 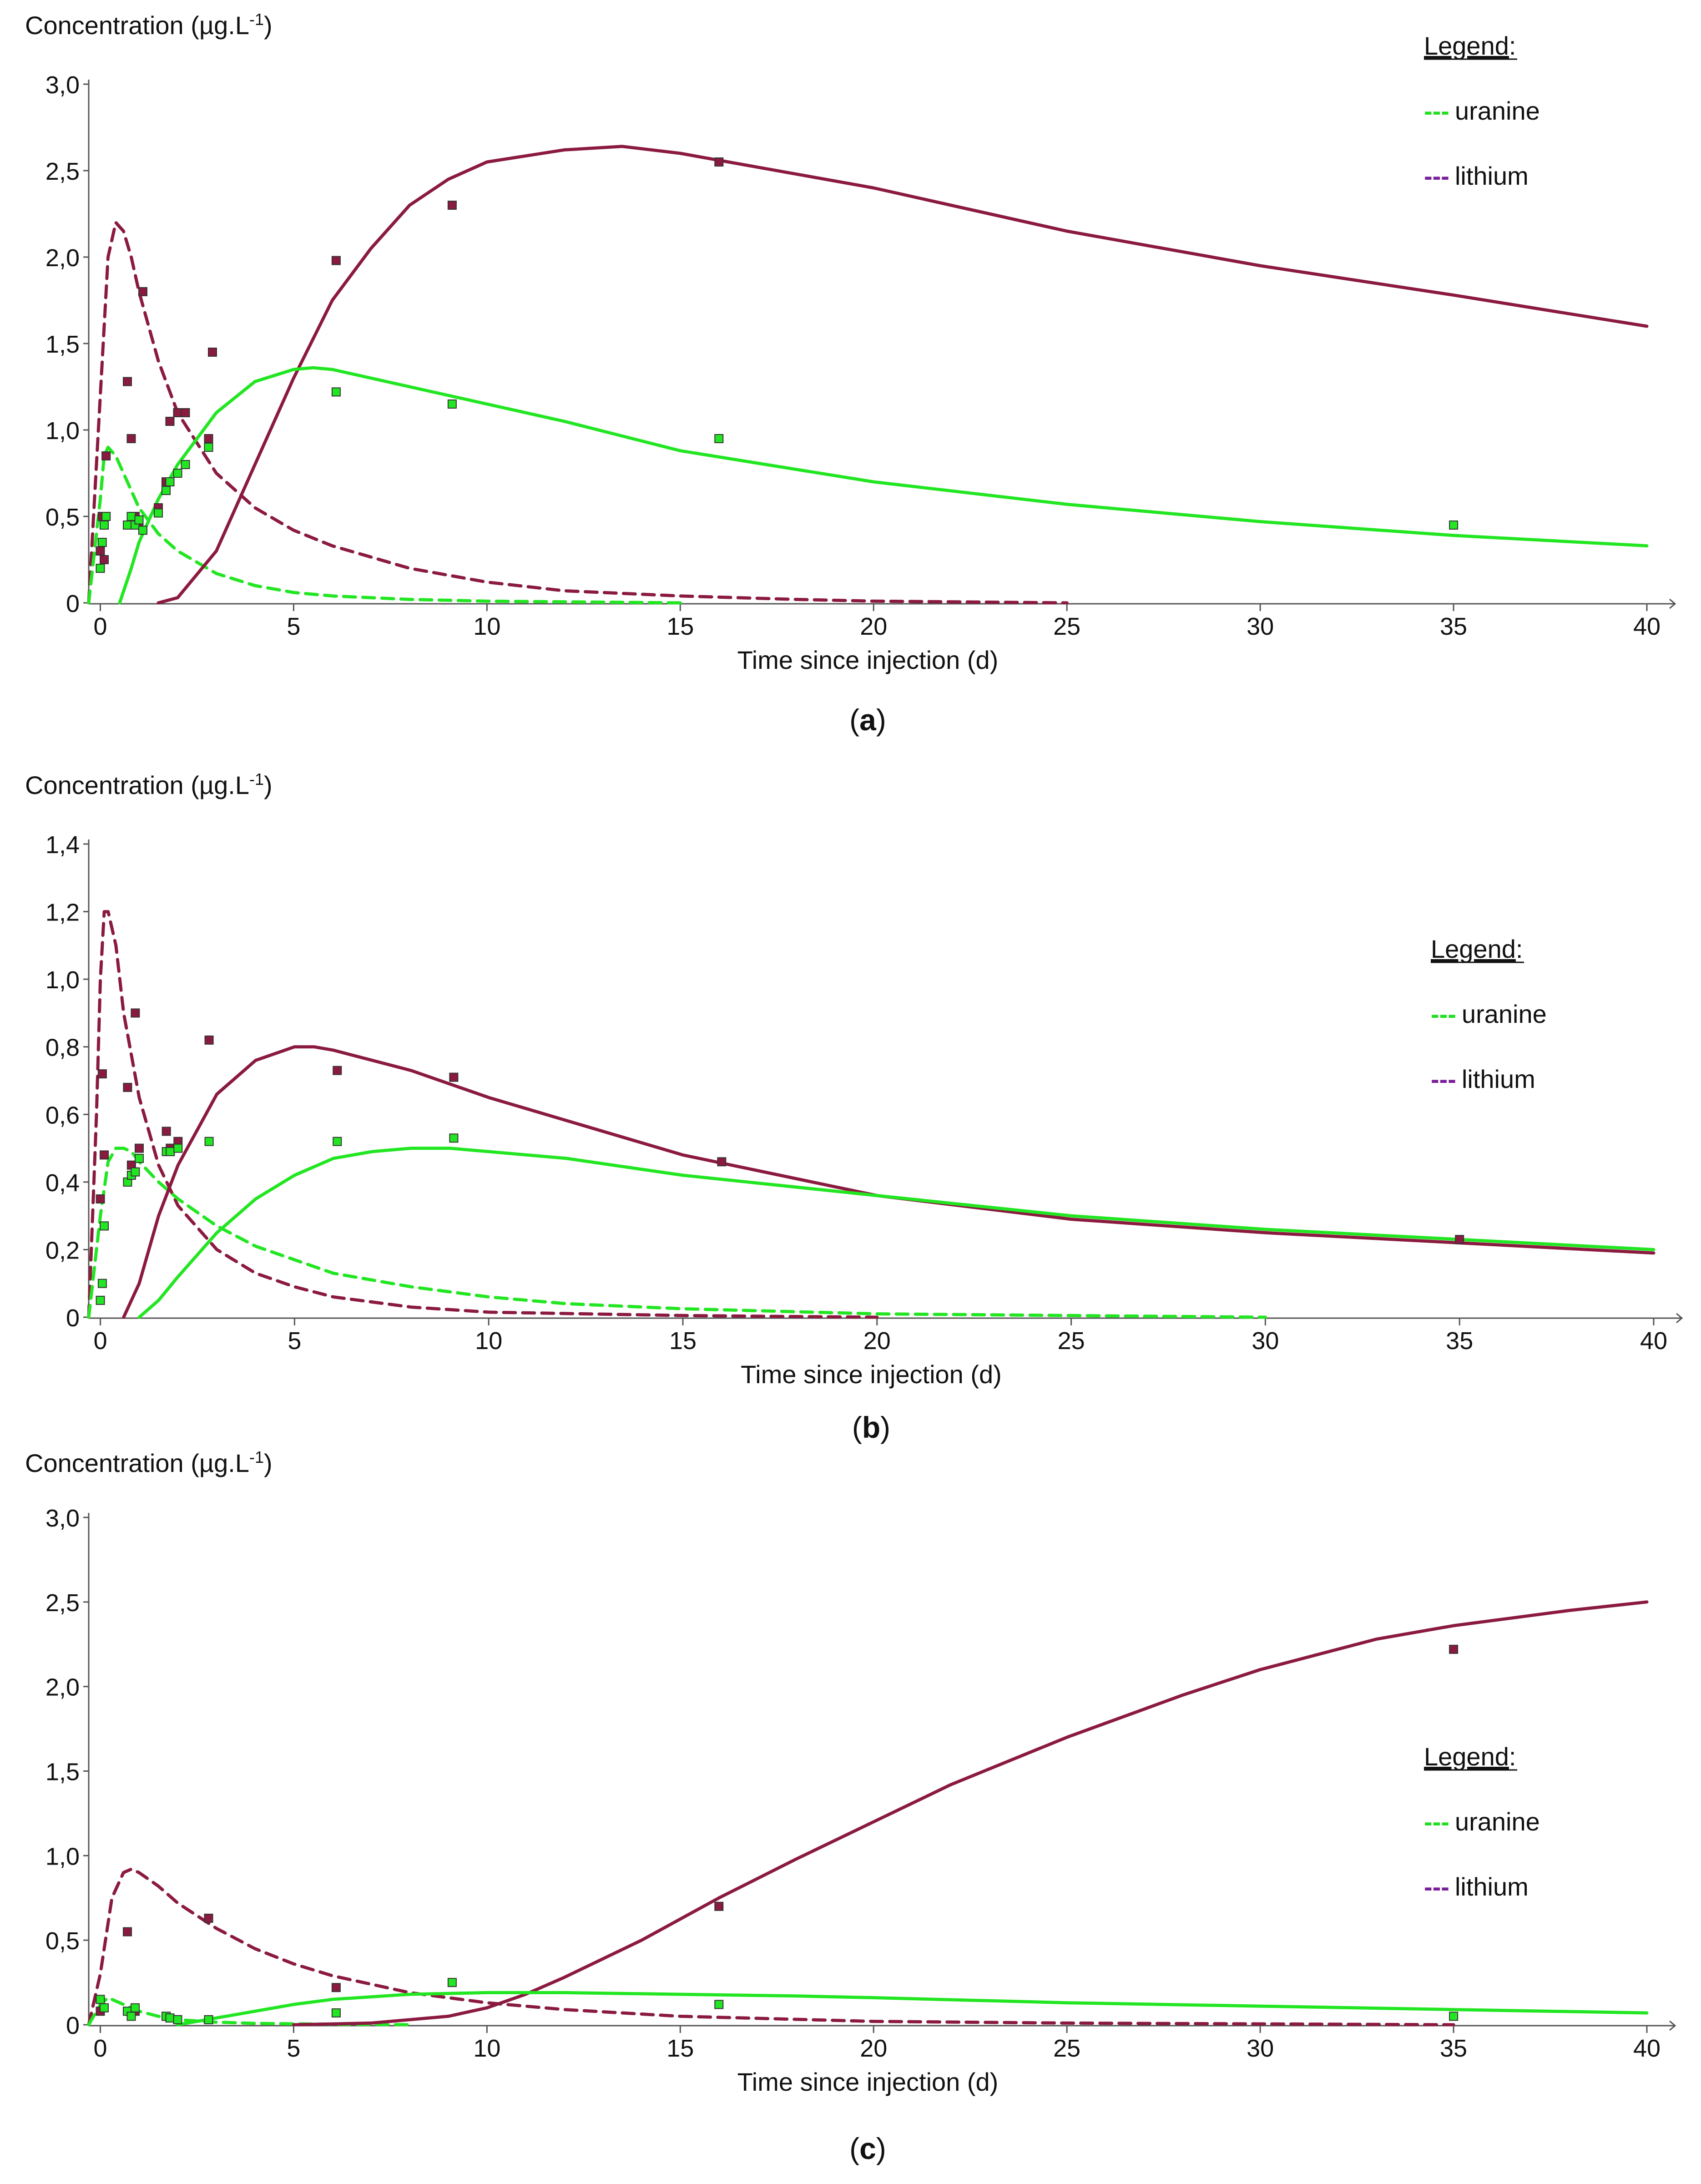 I want to click on y-tick-label: 3,0, so click(x=62, y=85).